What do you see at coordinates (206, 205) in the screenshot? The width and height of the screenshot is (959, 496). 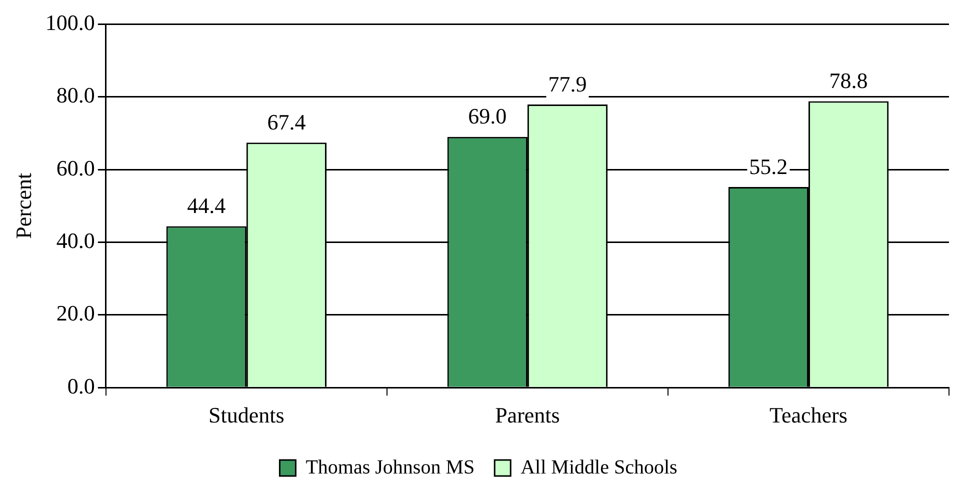 I see `data-label: 44.4` at bounding box center [206, 205].